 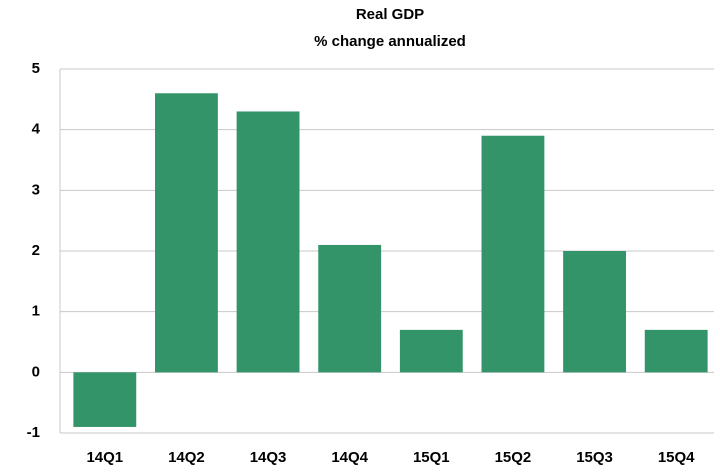 I want to click on y-tick-label: 2, so click(x=36, y=250).